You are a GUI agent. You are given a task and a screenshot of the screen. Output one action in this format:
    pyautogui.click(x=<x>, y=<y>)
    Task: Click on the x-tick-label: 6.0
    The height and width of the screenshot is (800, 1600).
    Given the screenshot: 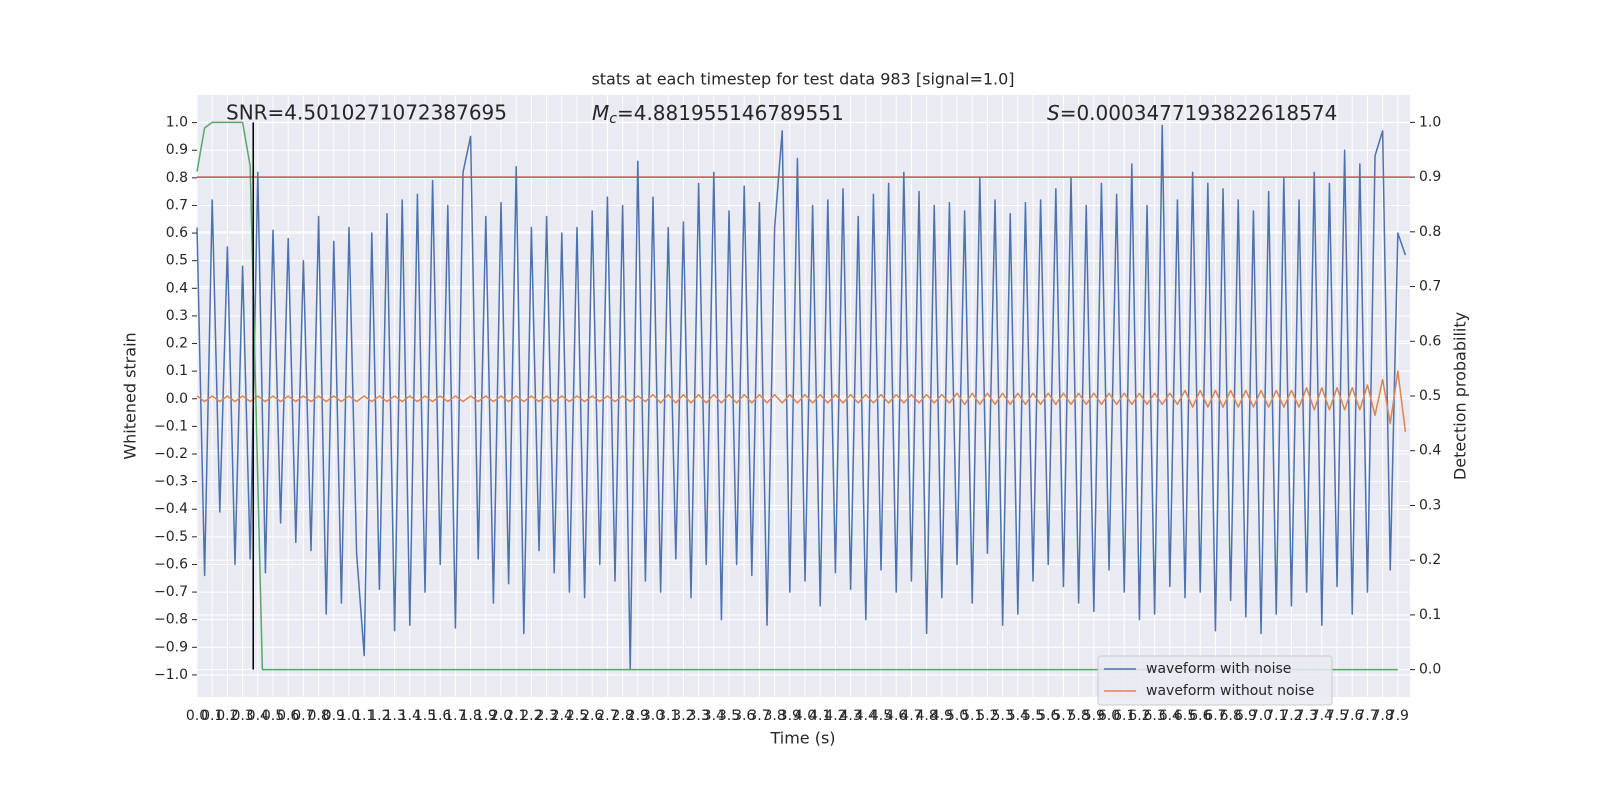 What is the action you would take?
    pyautogui.click(x=1109, y=716)
    